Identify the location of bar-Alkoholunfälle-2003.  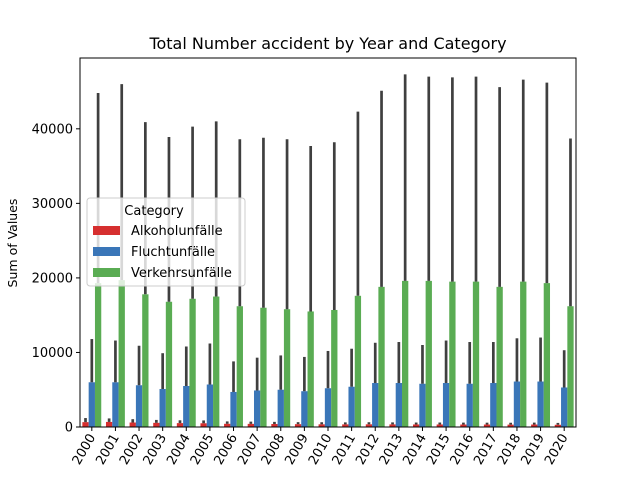
(156, 424).